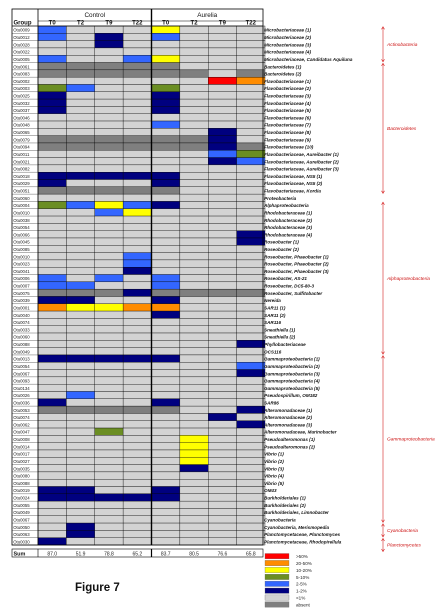 The image size is (435, 608). What do you see at coordinates (21, 388) in the screenshot?
I see `otu-label: Otu0134` at bounding box center [21, 388].